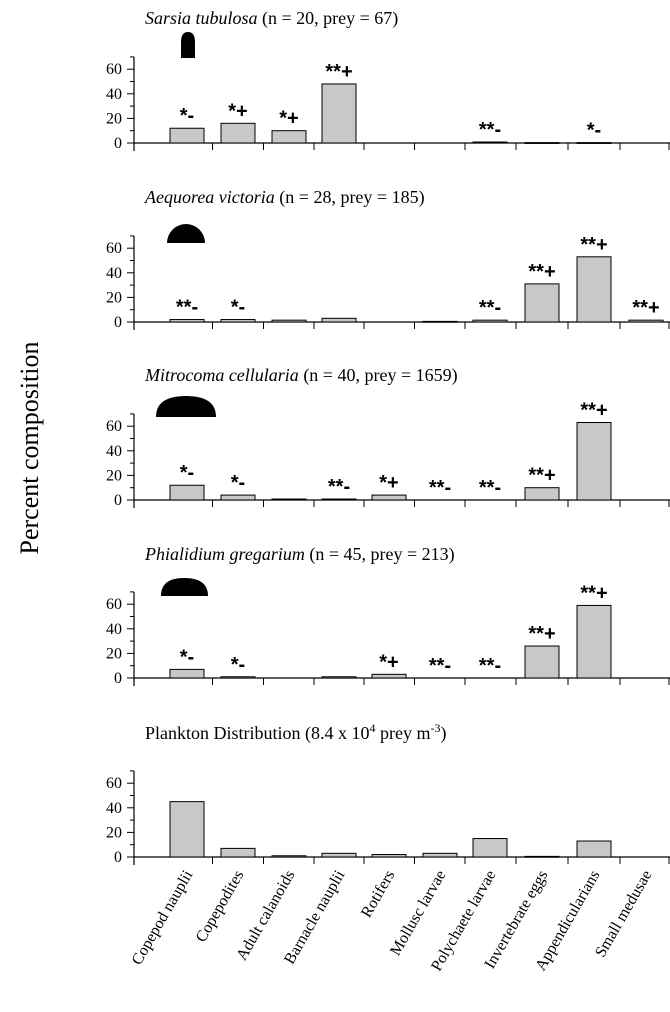 Image resolution: width=670 pixels, height=1012 pixels. I want to click on flat-bell-icon, so click(184, 587).